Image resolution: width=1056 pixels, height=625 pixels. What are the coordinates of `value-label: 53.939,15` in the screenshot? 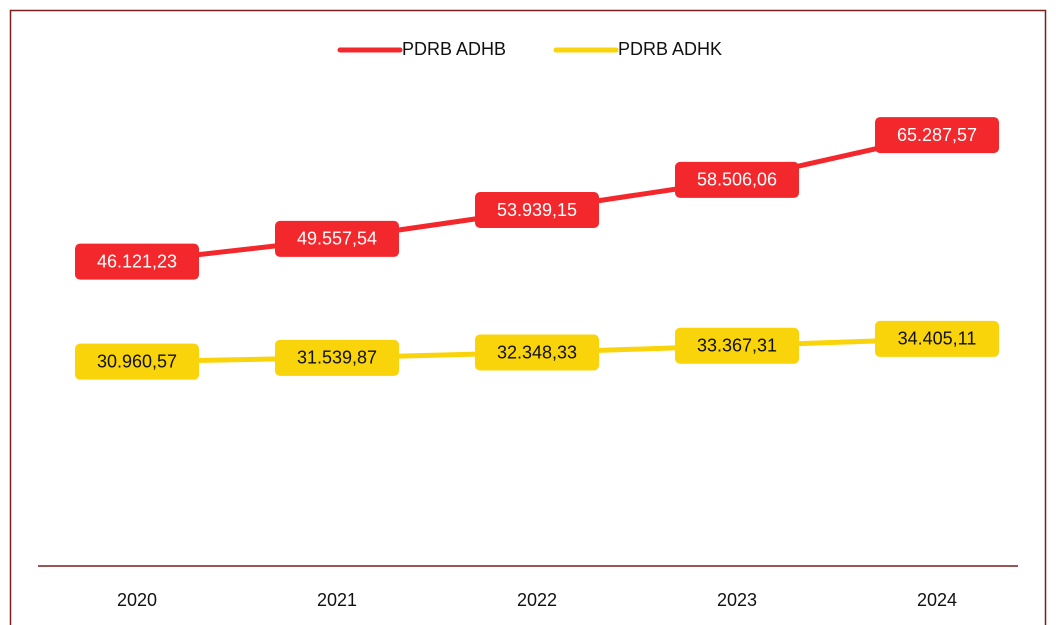 It's located at (537, 210).